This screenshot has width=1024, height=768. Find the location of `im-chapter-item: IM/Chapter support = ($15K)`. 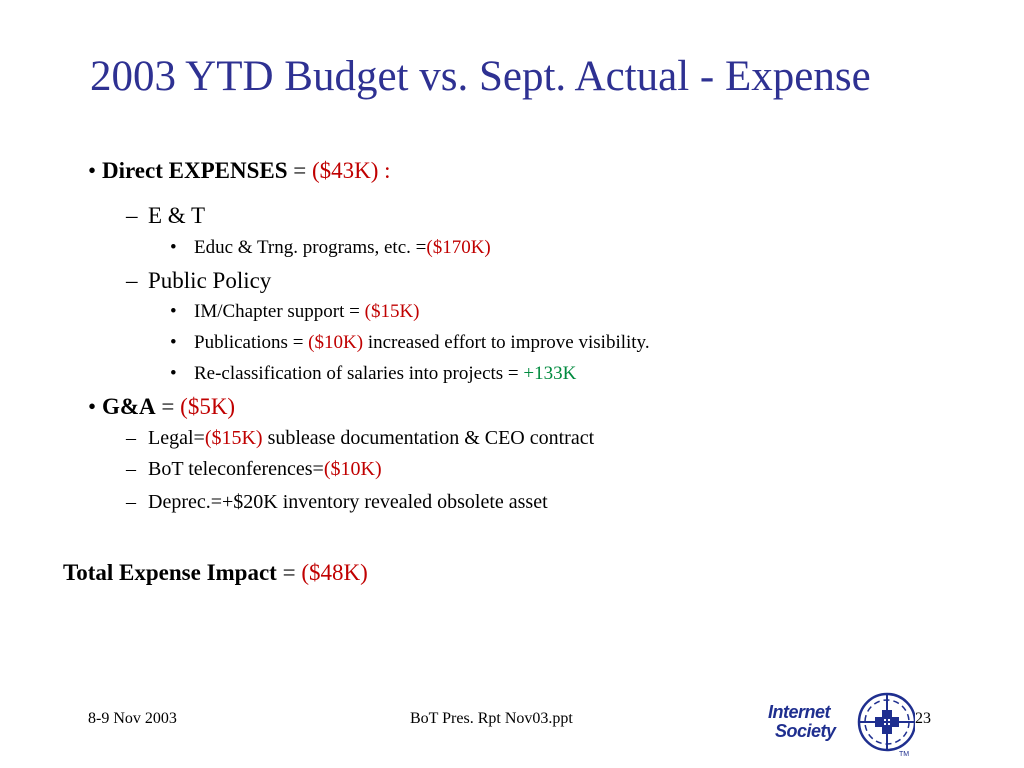

im-chapter-item: IM/Chapter support = ($15K) is located at coordinates (307, 312).